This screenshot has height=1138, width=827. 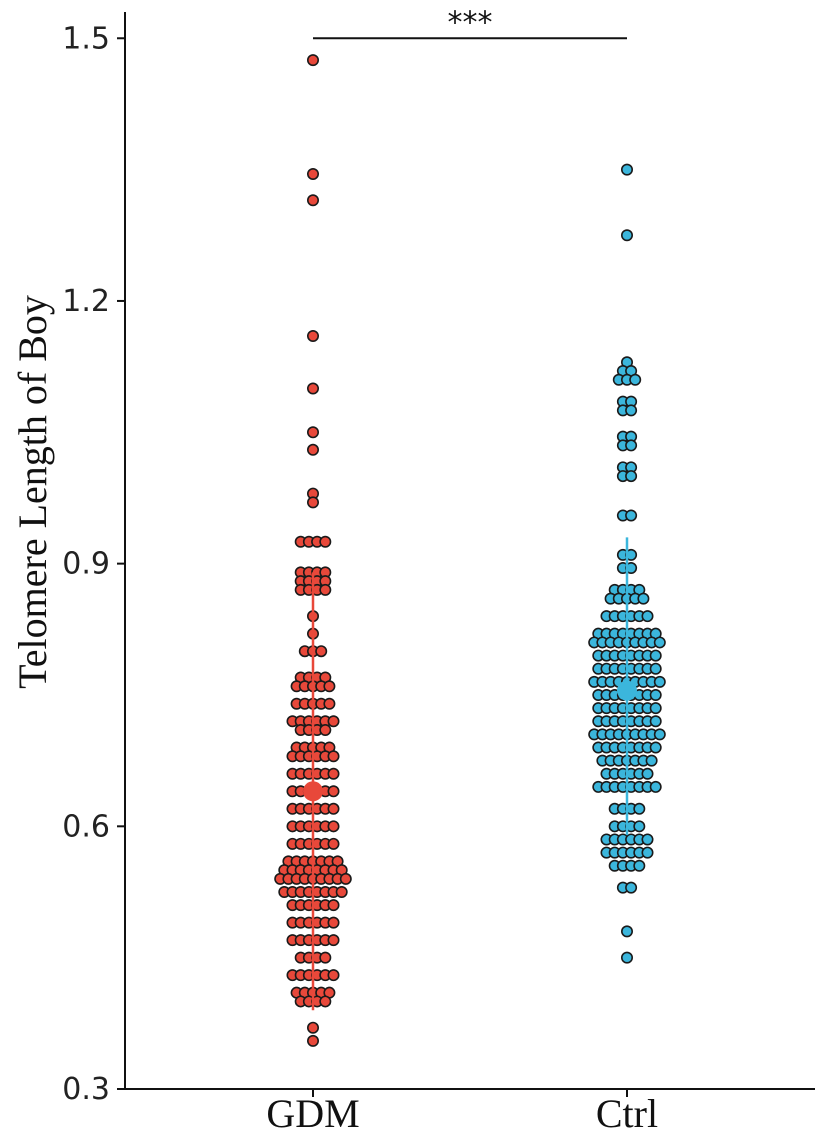 I want to click on y-tick-label: 0.9, so click(x=86, y=564).